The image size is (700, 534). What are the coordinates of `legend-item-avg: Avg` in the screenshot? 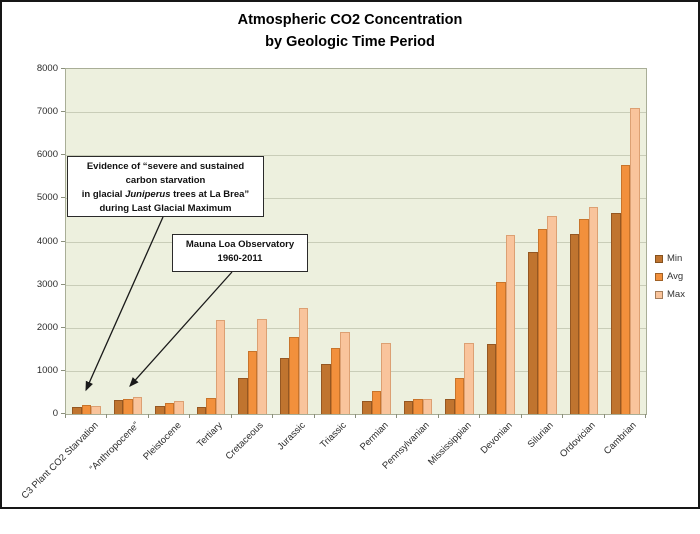 It's located at (670, 276).